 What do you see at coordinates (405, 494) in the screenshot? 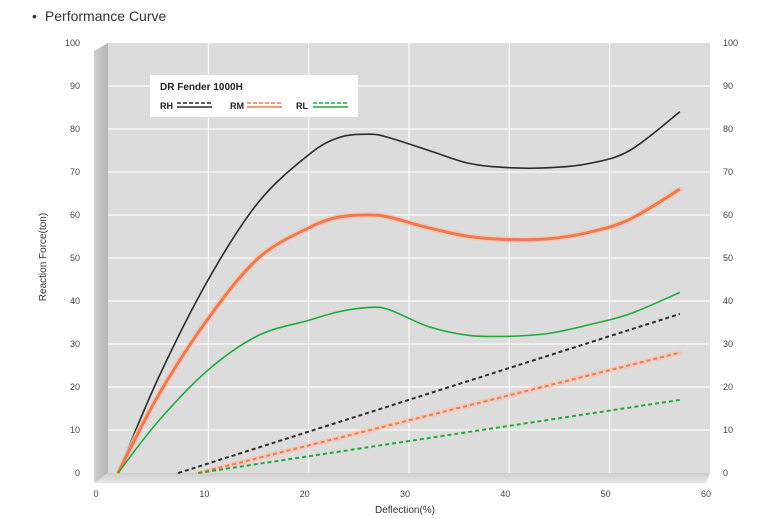
I see `x-tick-label: 30` at bounding box center [405, 494].